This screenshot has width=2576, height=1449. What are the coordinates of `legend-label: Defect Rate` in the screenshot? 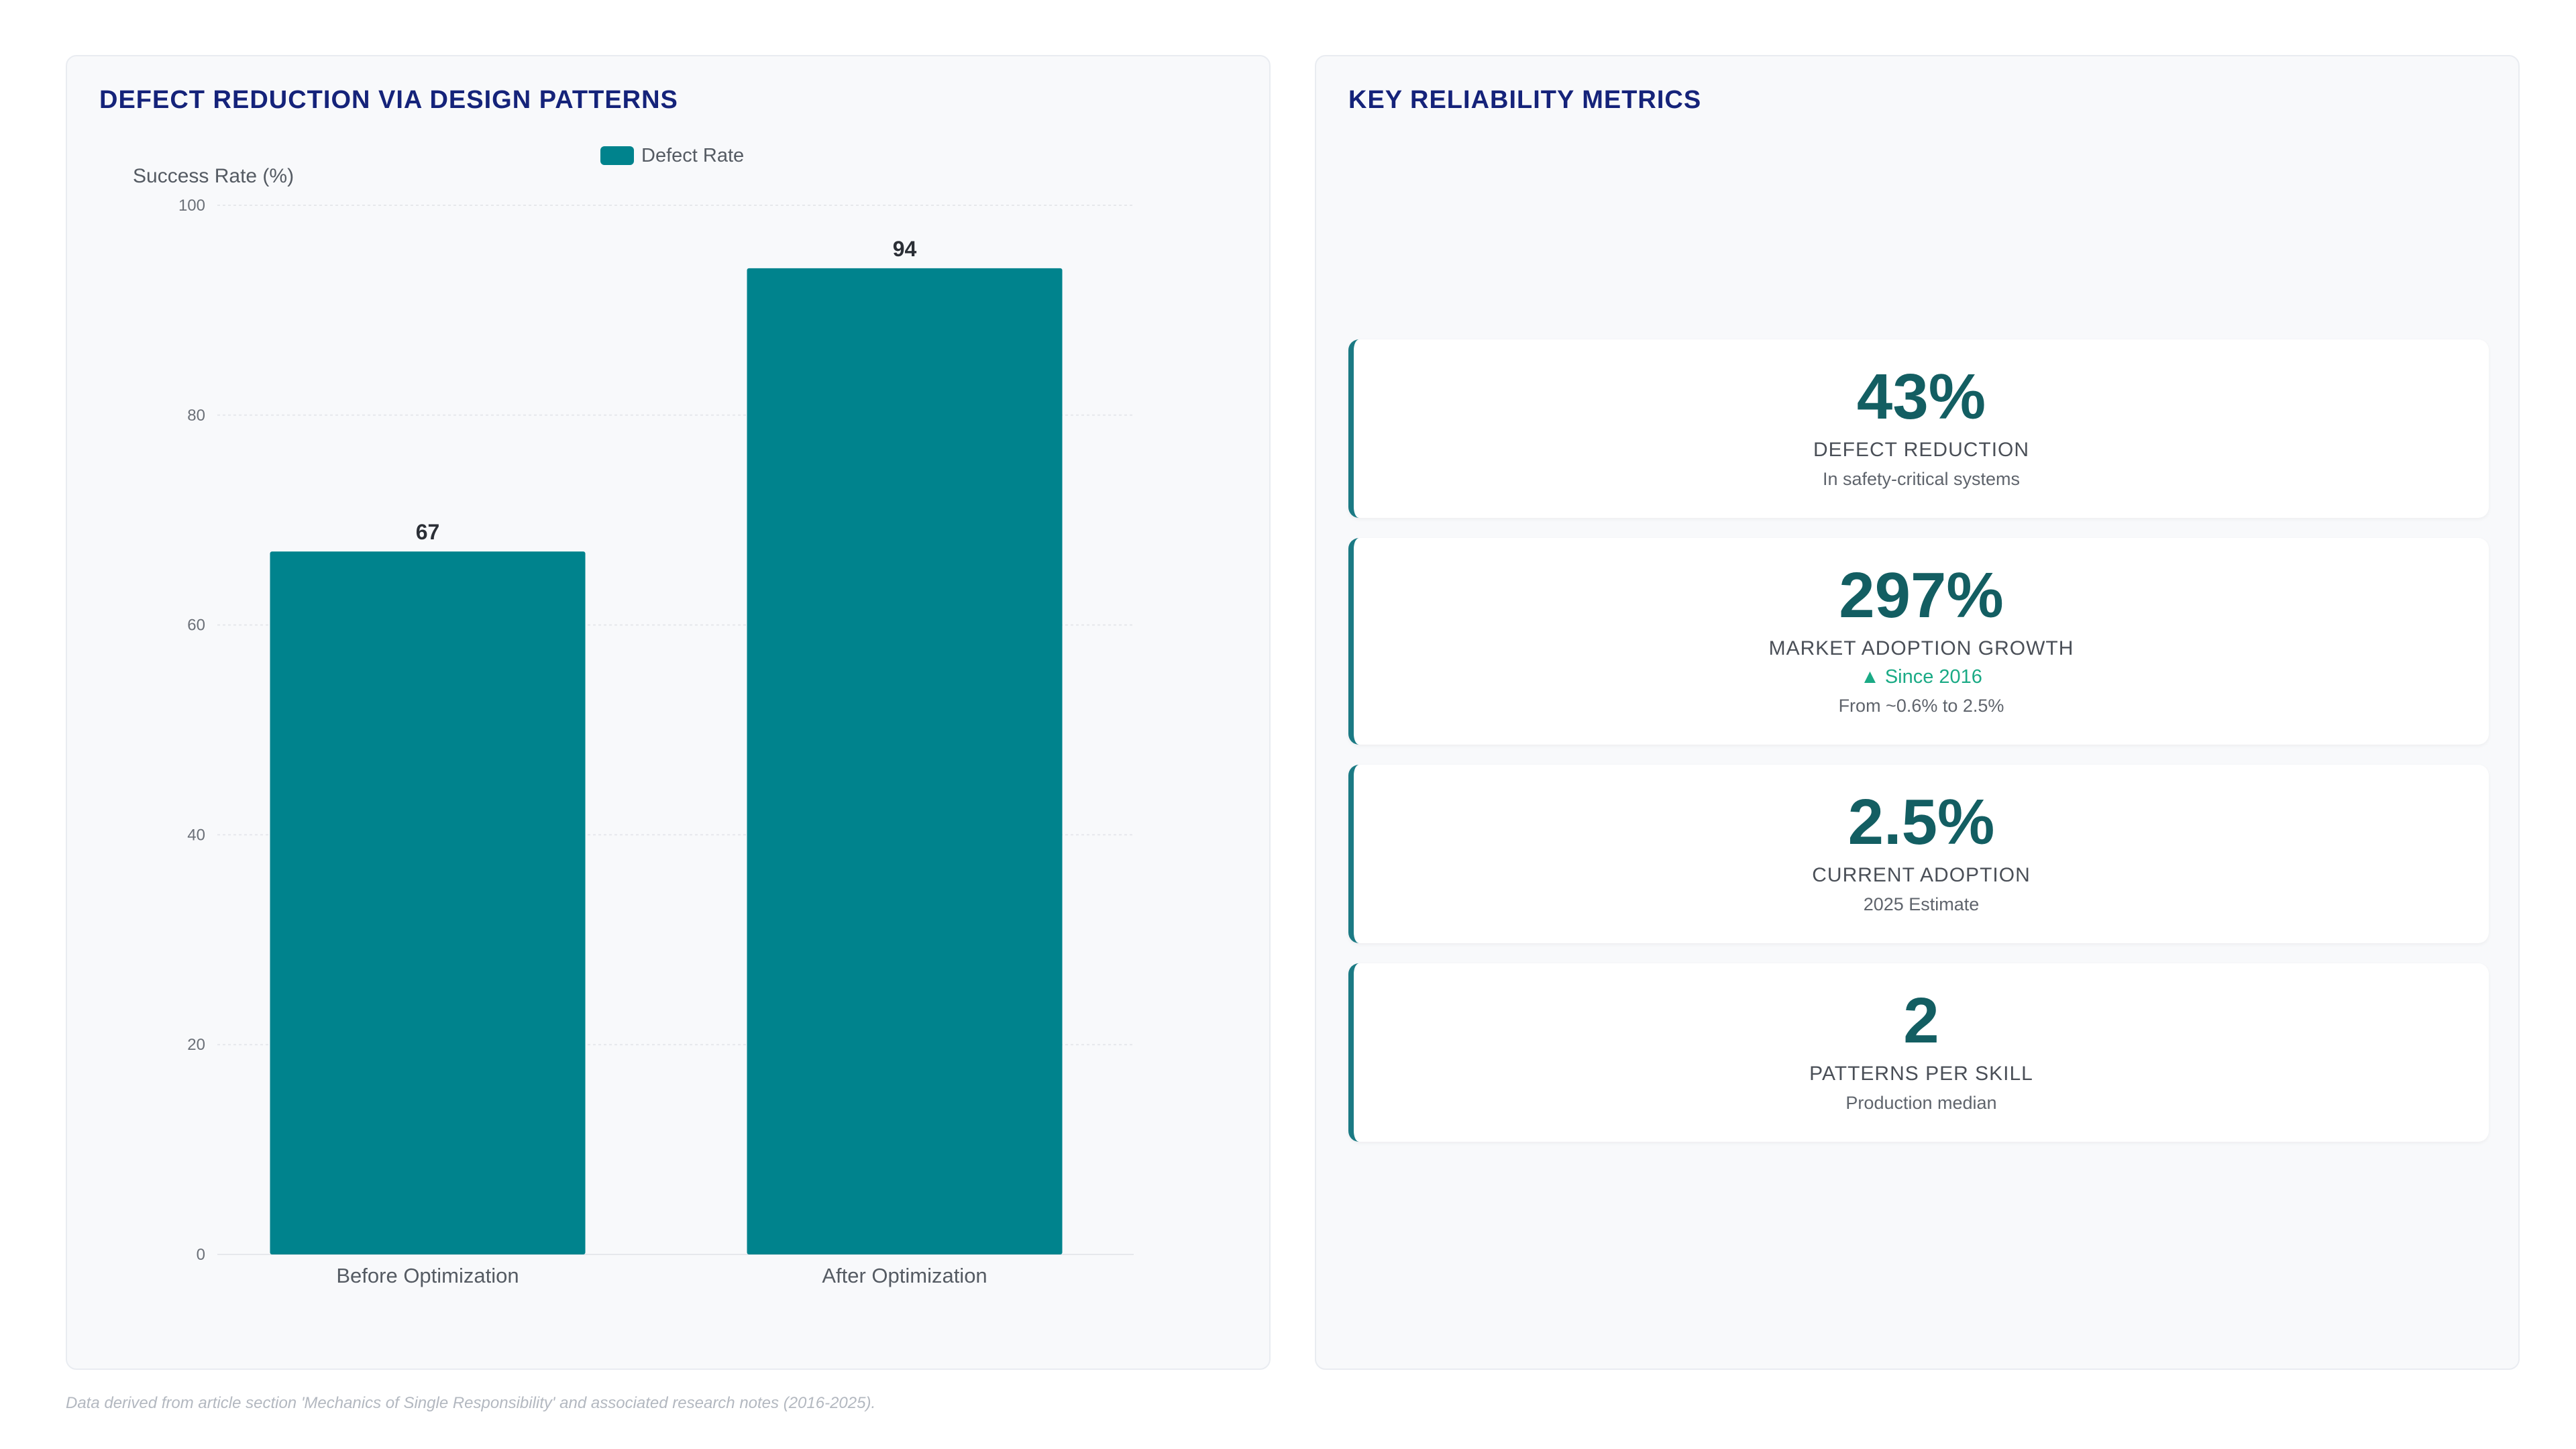 It's located at (692, 155).